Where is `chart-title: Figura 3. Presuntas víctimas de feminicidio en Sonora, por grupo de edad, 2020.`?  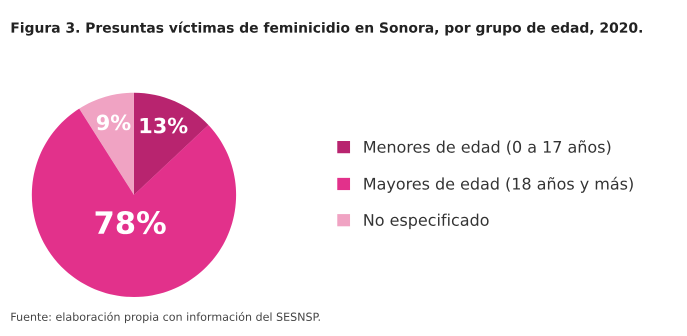 chart-title: Figura 3. Presuntas víctimas de feminicidio en Sonora, por grupo de edad, 2020. is located at coordinates (327, 29).